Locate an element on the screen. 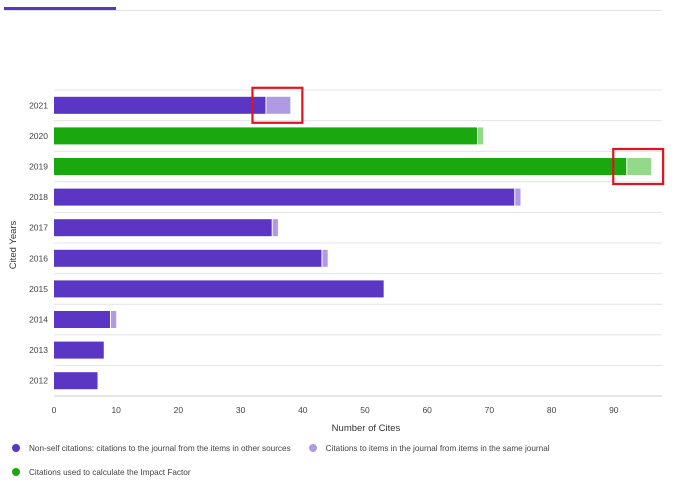  bar-self-2021 is located at coordinates (278, 105).